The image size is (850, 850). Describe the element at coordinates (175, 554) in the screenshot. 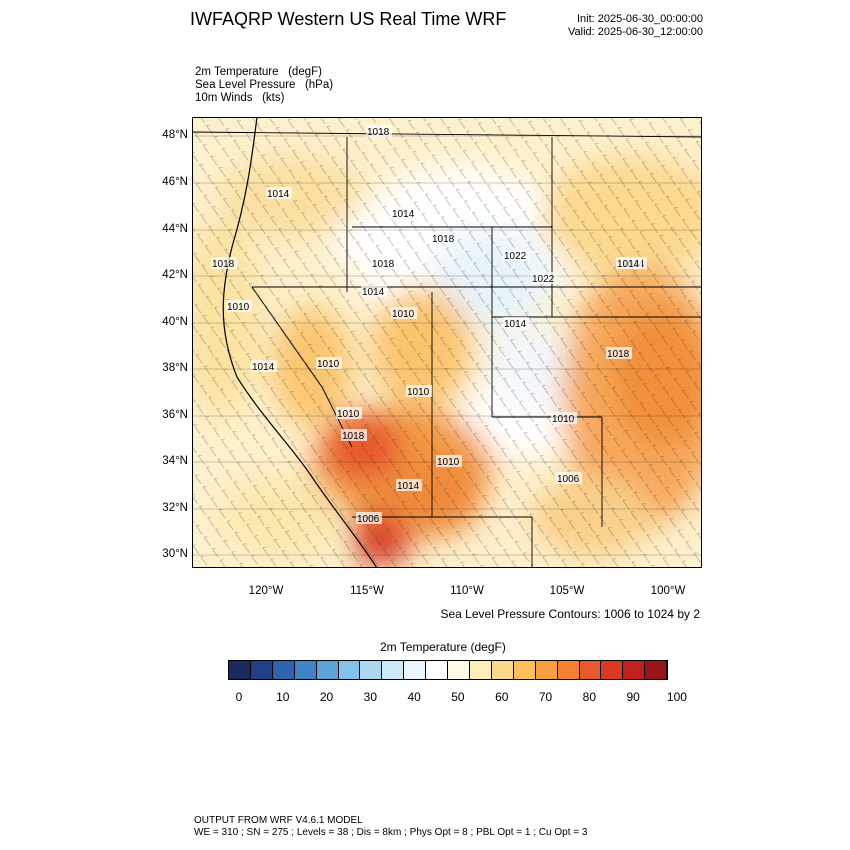

I see `lat-label: 30°N` at that location.